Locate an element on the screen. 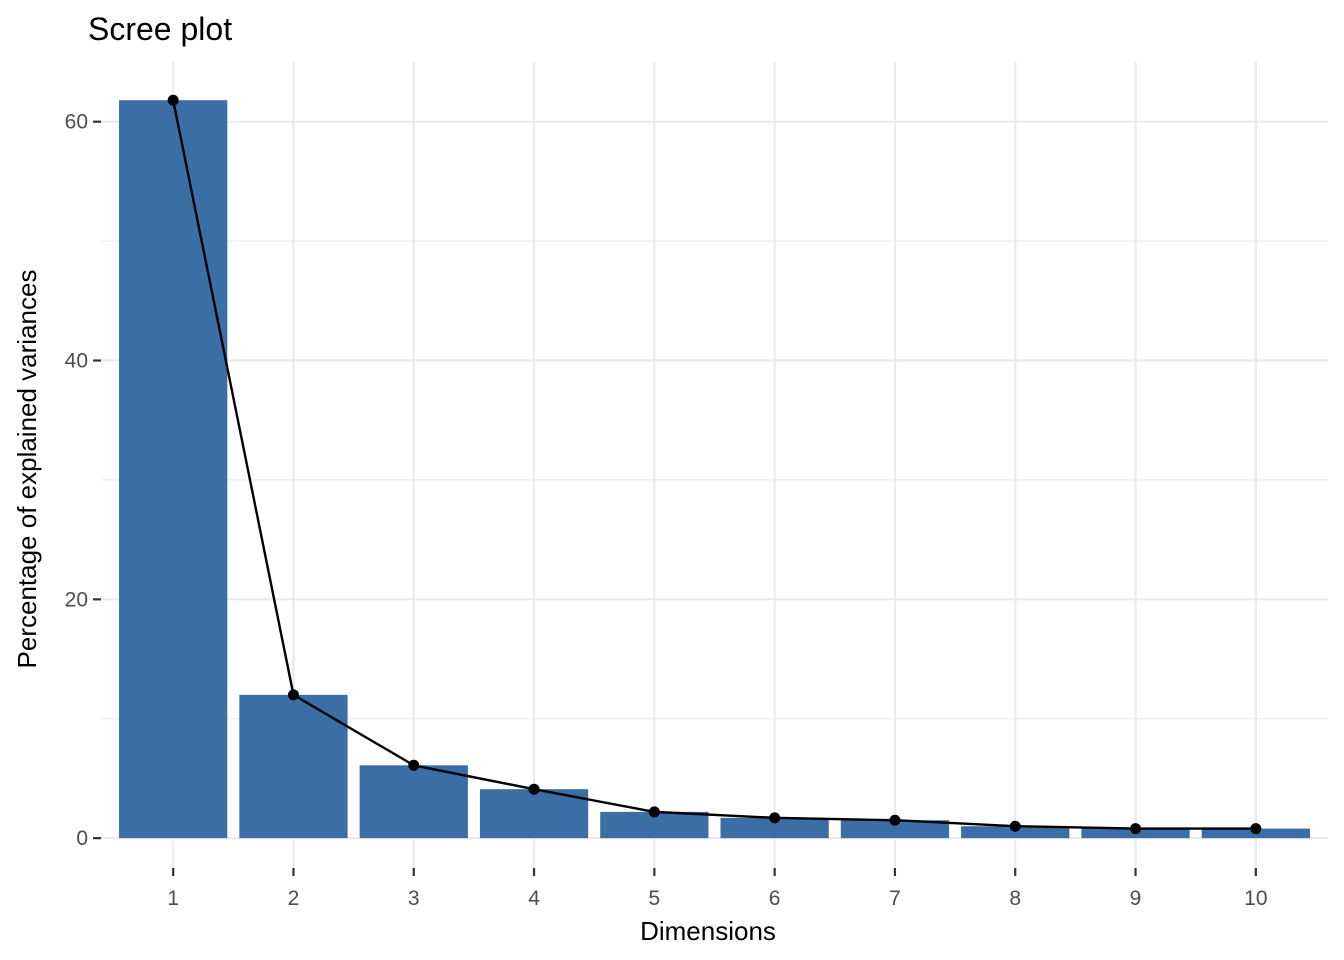 This screenshot has height=960, width=1344. x-tick-label: 5 is located at coordinates (655, 898).